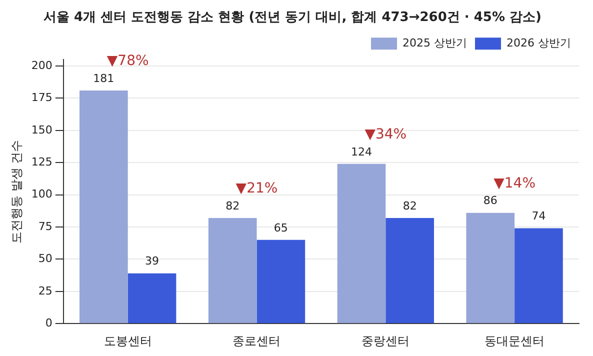  I want to click on legend-label: 2026 상반기, so click(539, 43).